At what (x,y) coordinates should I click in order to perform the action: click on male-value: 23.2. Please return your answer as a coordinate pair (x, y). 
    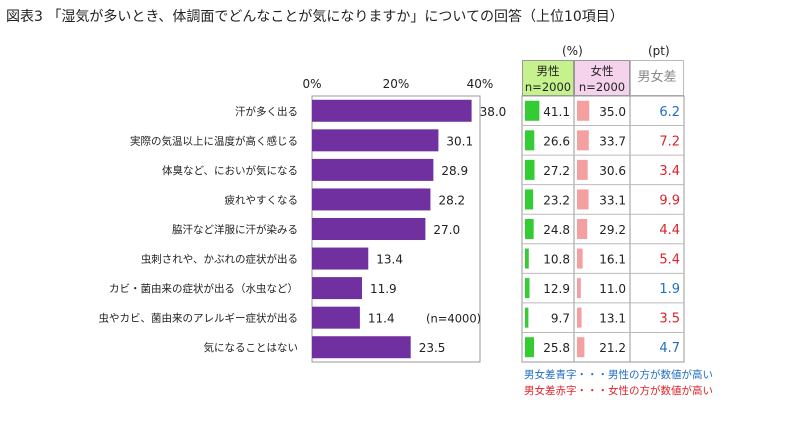
    Looking at the image, I should click on (556, 200).